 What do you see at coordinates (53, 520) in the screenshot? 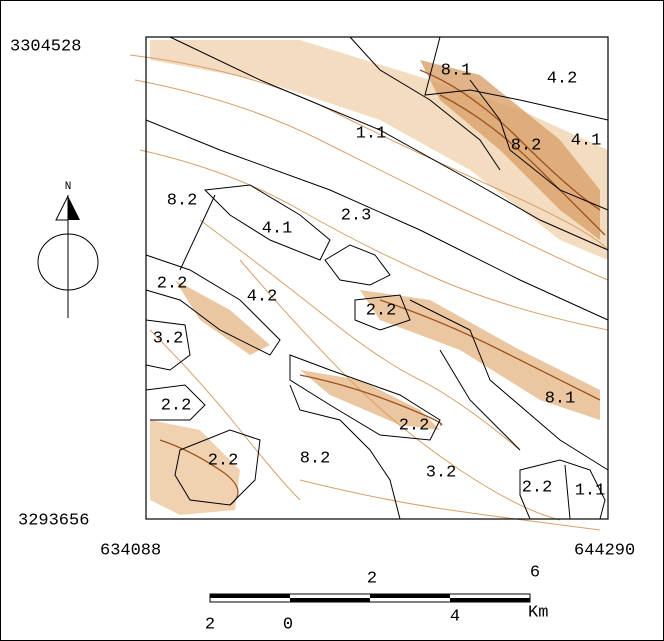
I see `south-coordinate: 3293656` at bounding box center [53, 520].